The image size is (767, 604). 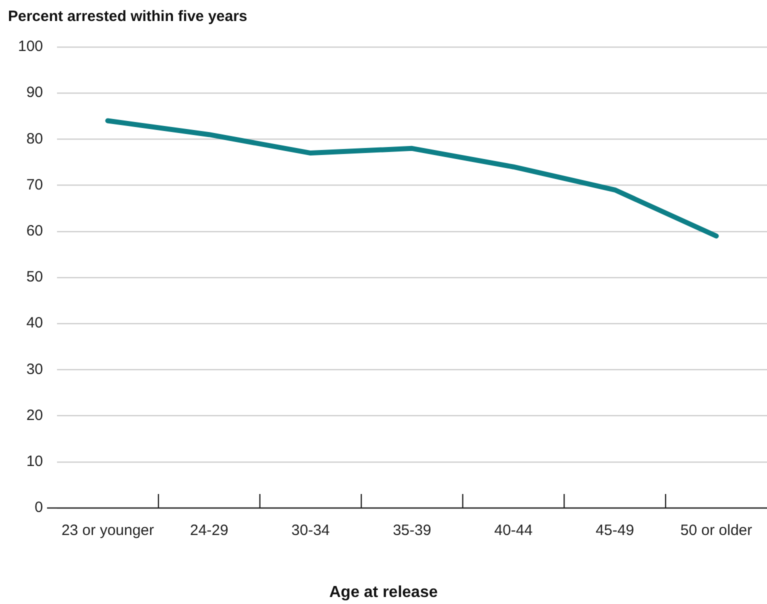 What do you see at coordinates (35, 93) in the screenshot?
I see `y-tick-label: 90` at bounding box center [35, 93].